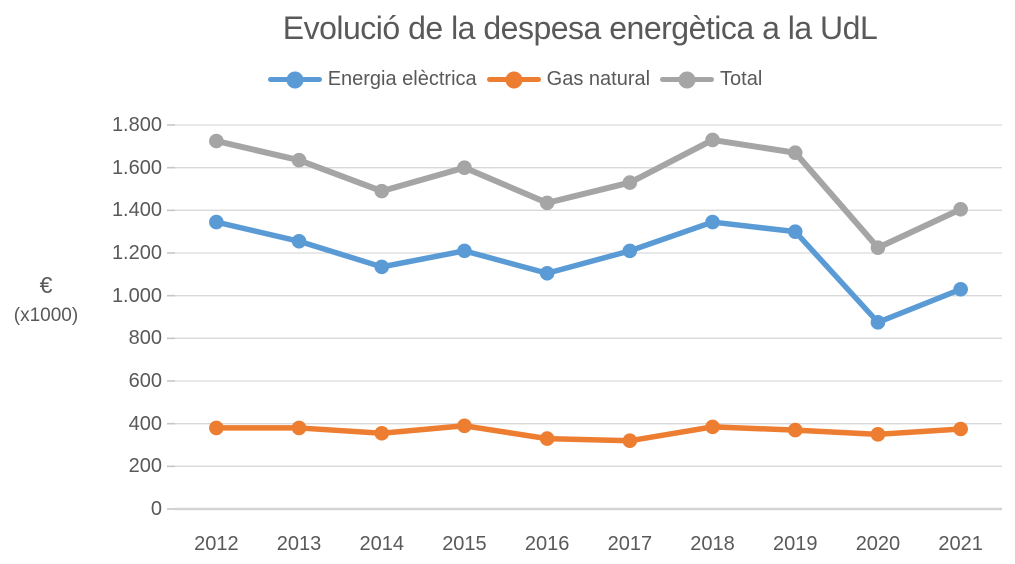  What do you see at coordinates (145, 466) in the screenshot?
I see `y-tick-label: 200` at bounding box center [145, 466].